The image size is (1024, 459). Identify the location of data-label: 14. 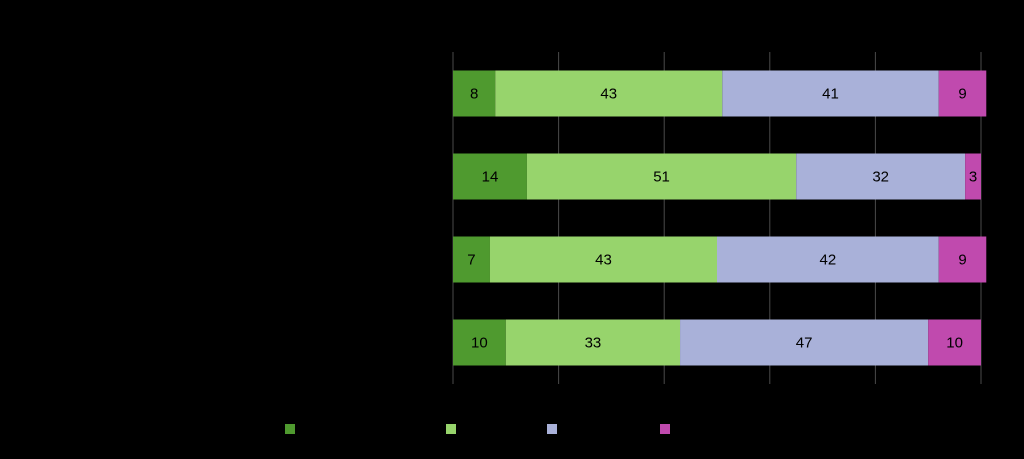
(490, 176).